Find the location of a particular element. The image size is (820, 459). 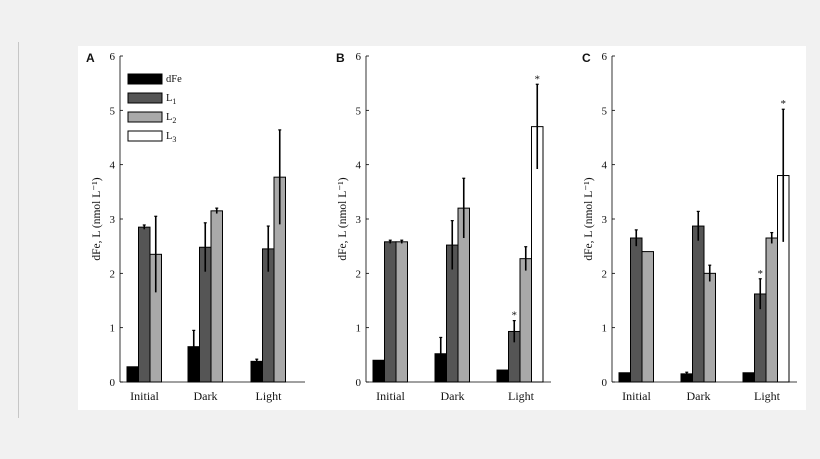

panel-label: B is located at coordinates (340, 58).